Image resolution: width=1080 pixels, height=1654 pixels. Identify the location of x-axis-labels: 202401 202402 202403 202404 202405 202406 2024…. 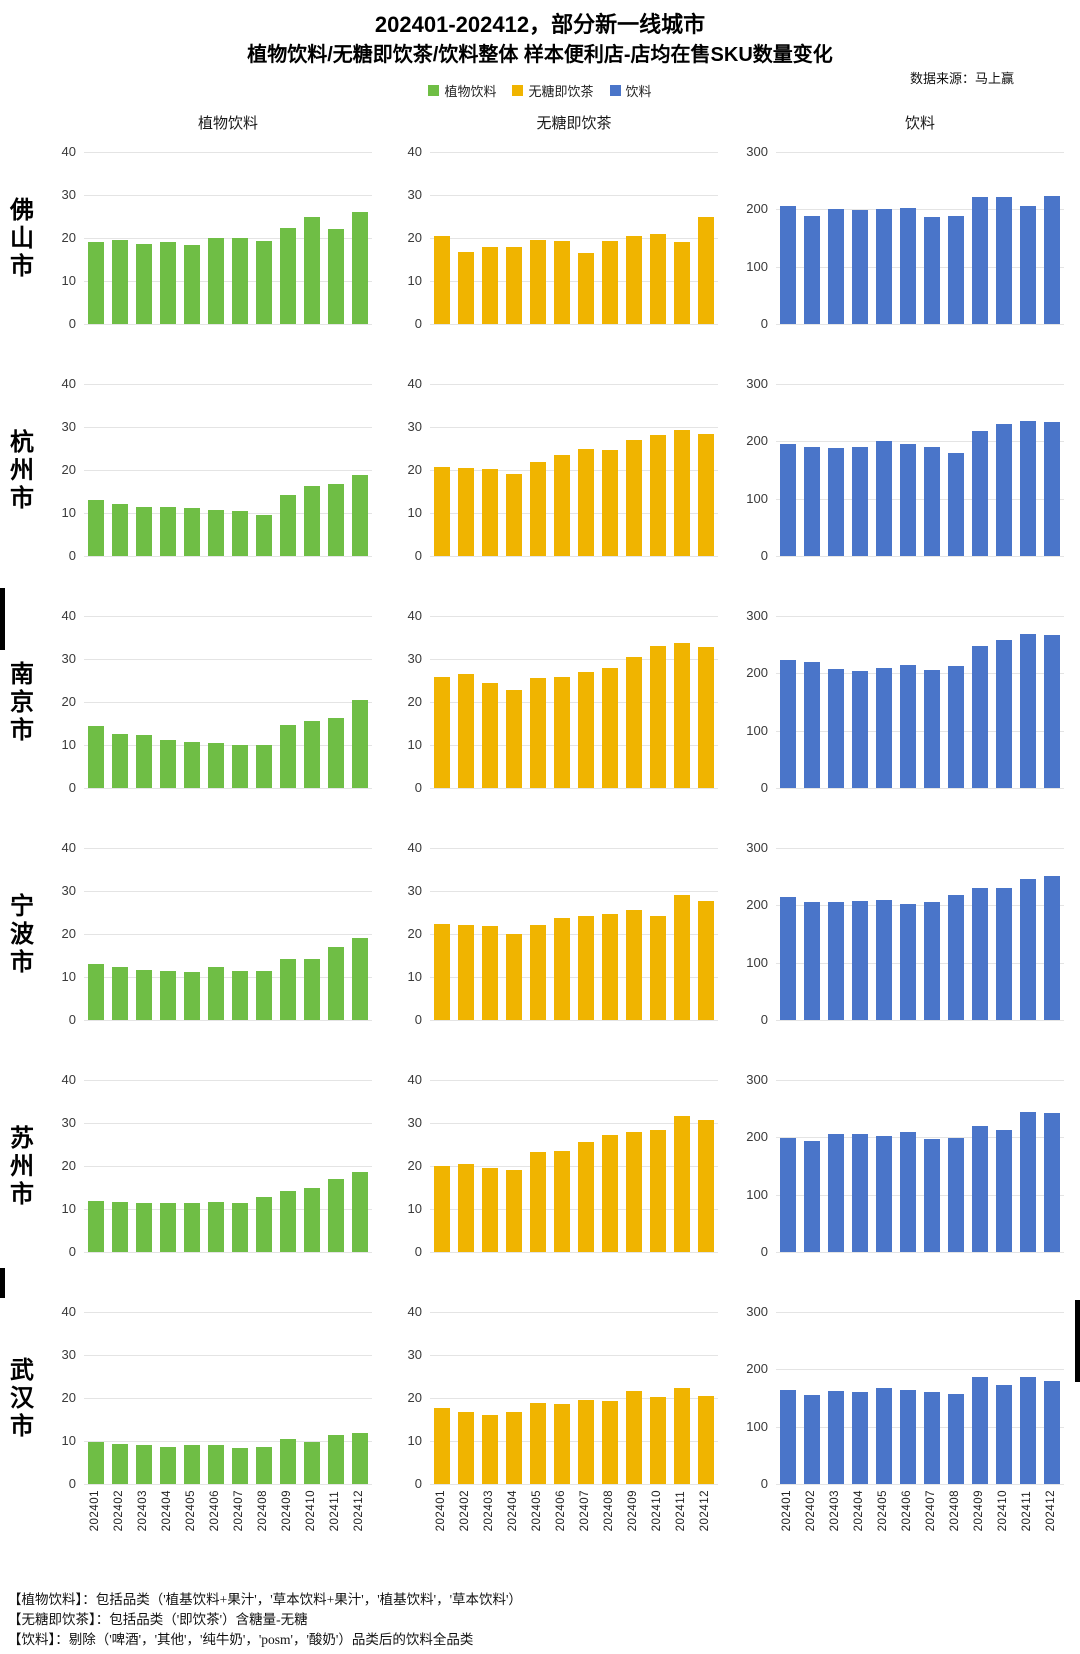
(920, 1510).